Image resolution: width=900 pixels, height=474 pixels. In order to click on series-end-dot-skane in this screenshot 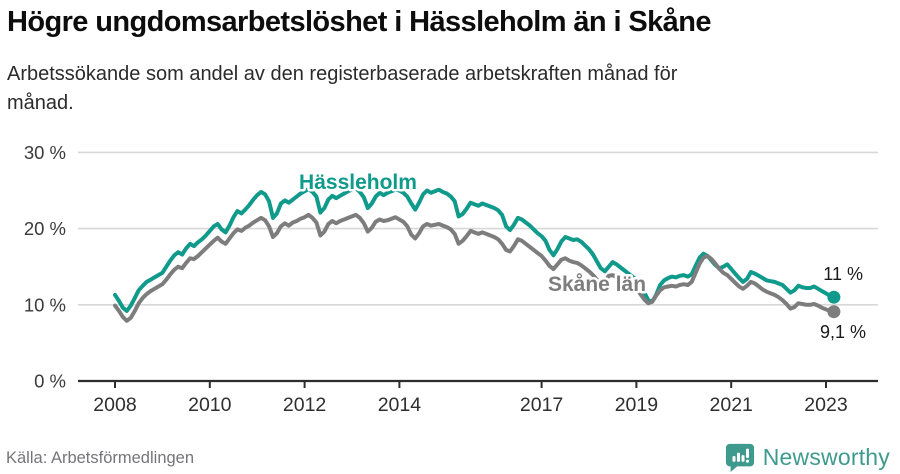, I will do `click(834, 312)`.